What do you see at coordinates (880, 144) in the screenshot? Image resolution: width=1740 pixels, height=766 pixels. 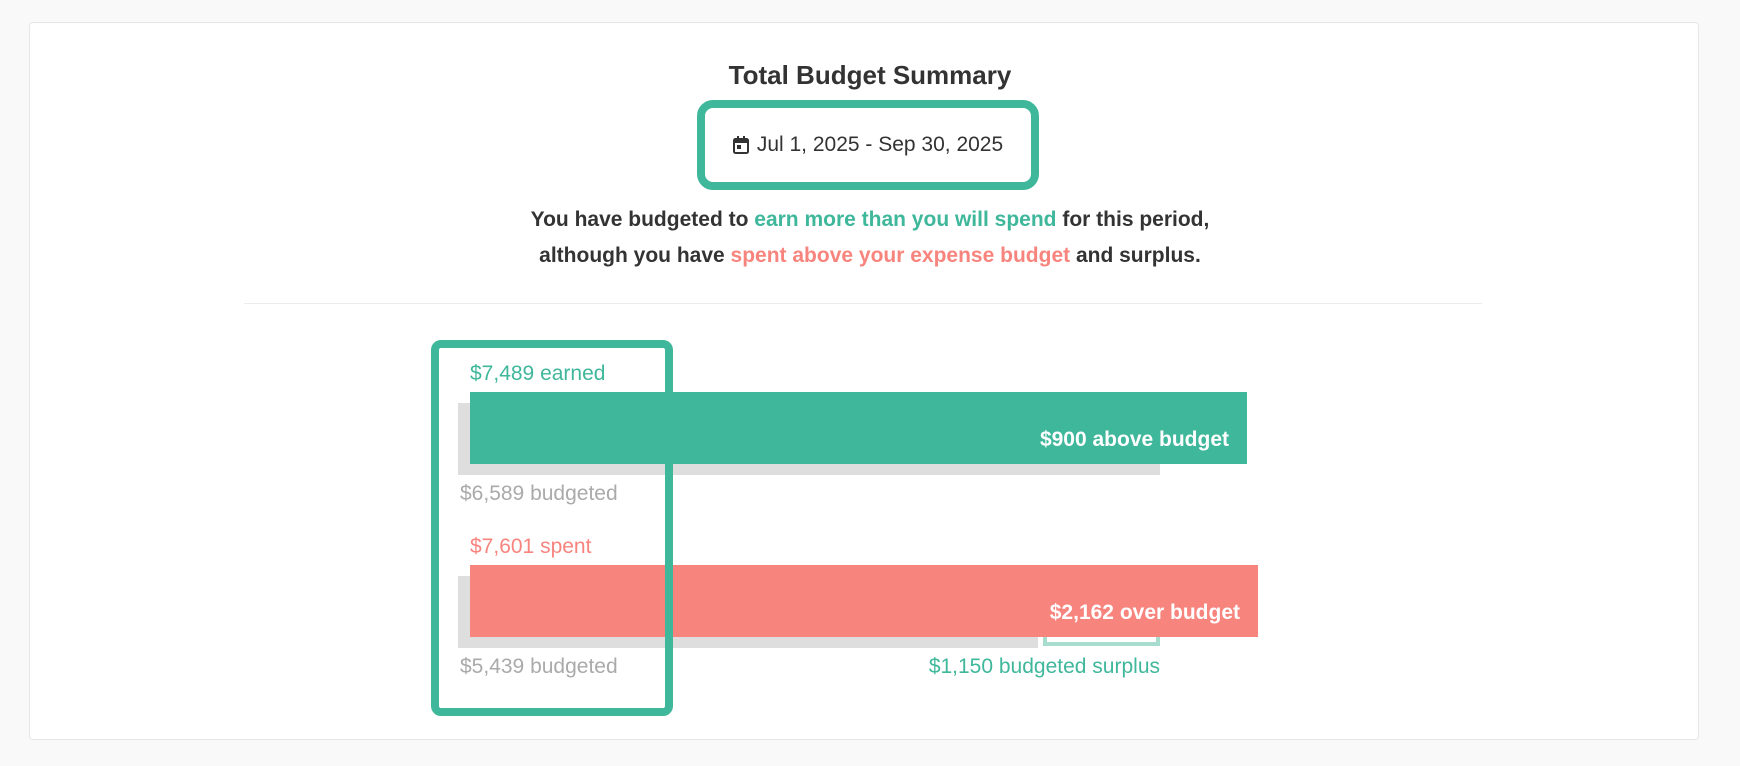 I see `date-range-text: Jul 1, 2025 - Sep 30, 2025` at bounding box center [880, 144].